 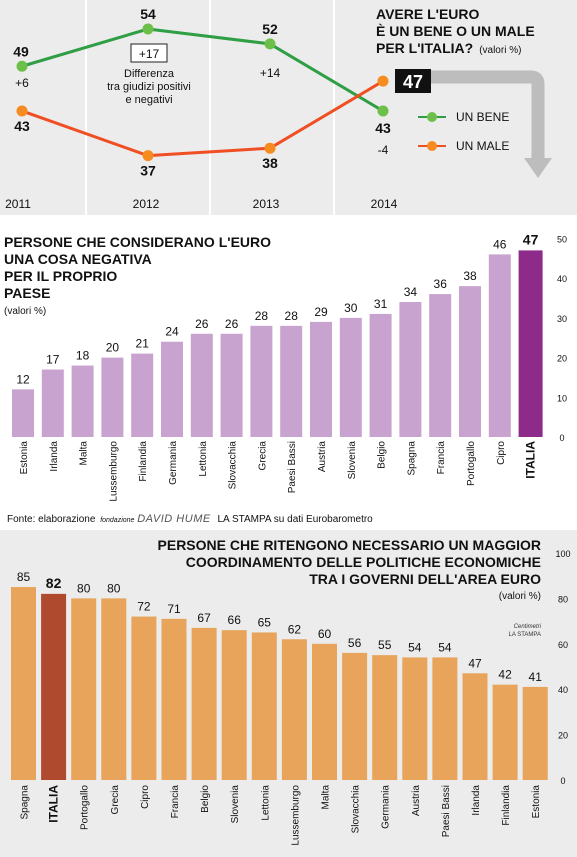 What do you see at coordinates (172, 332) in the screenshot?
I see `bar-value-germania: 24` at bounding box center [172, 332].